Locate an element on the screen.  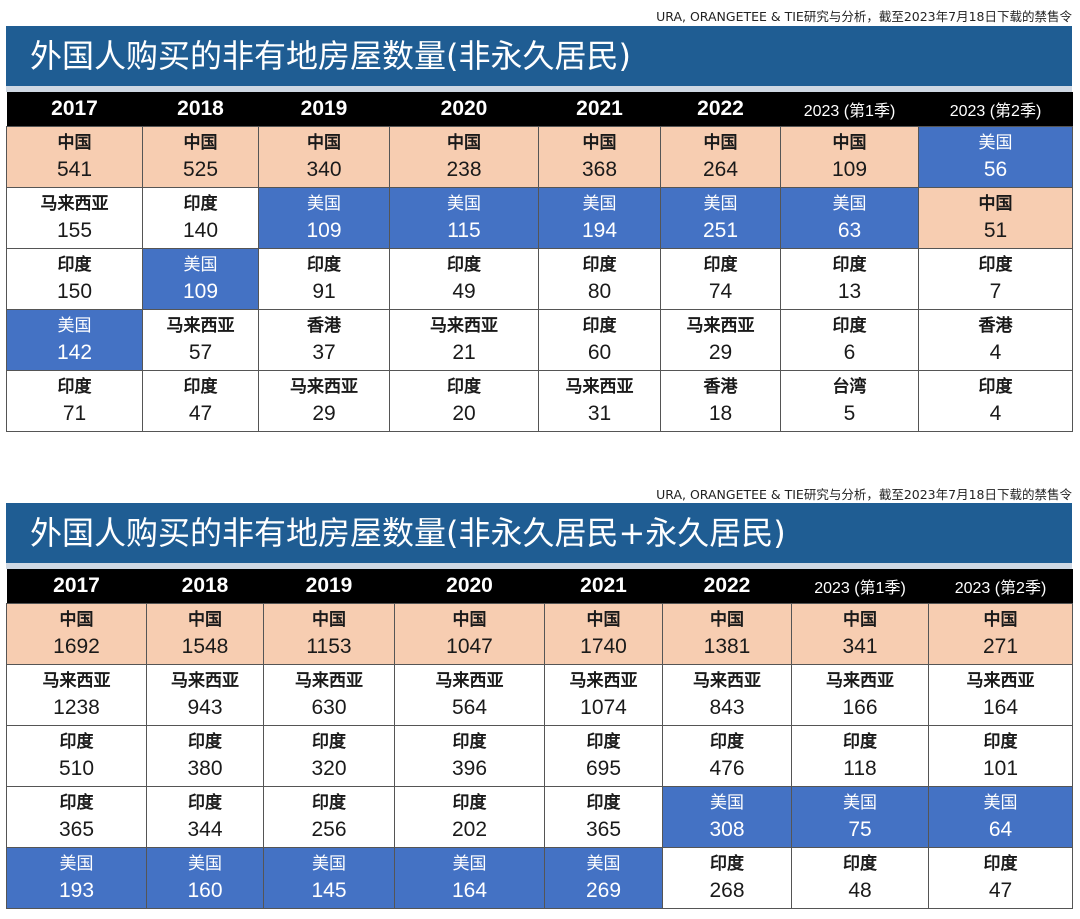
table-cell: 印度 118 is located at coordinates (860, 756).